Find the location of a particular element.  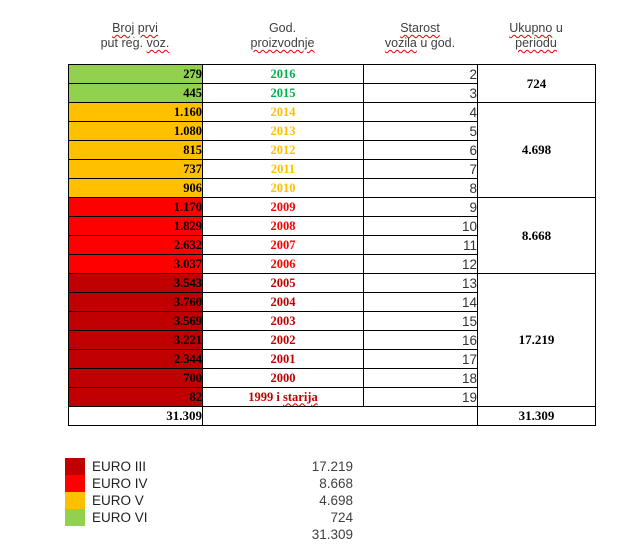

table-row: 3.037 2006 12 is located at coordinates (332, 264).